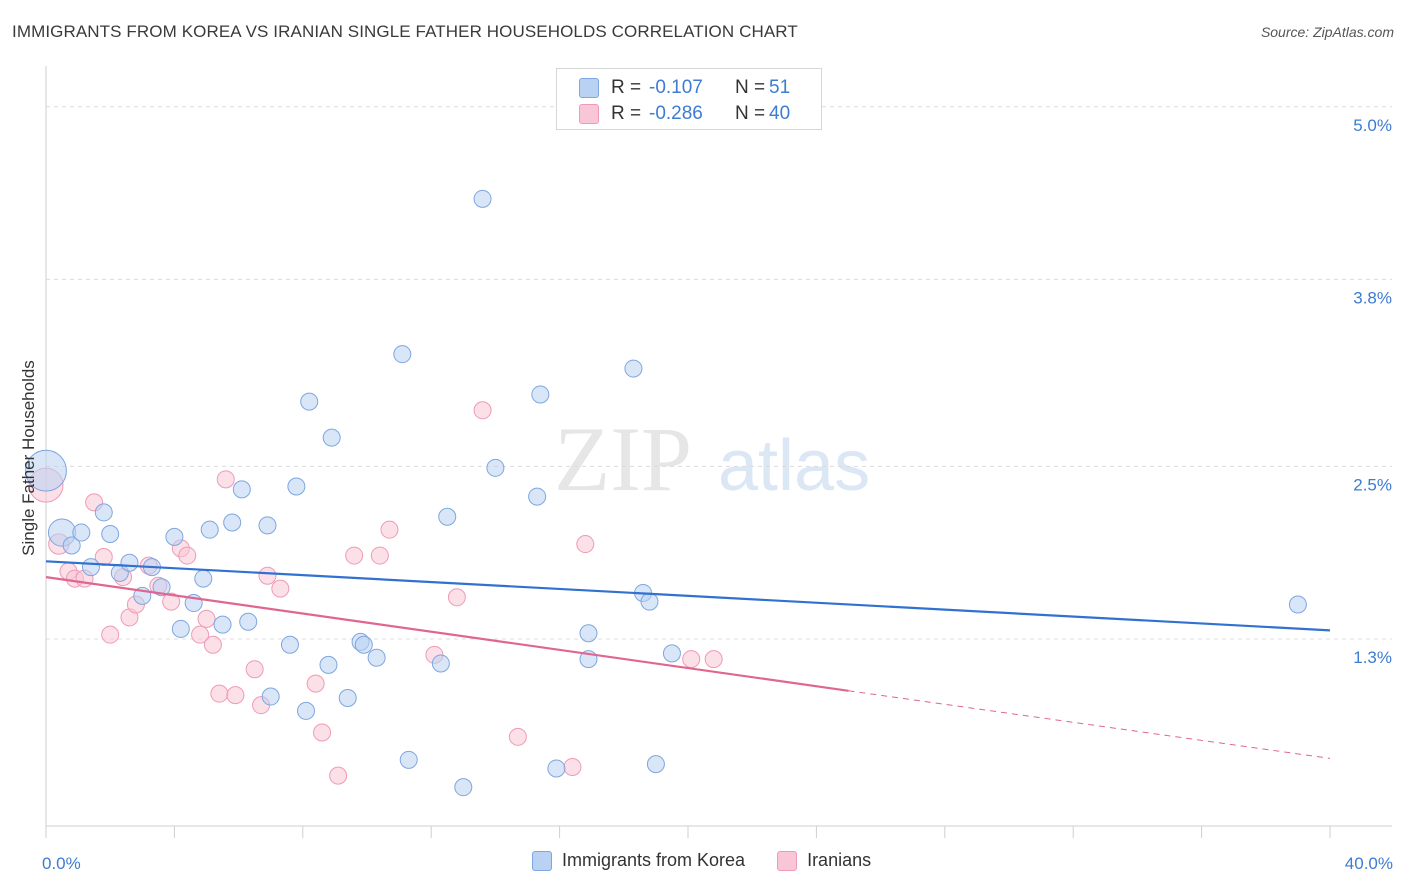 Image resolution: width=1406 pixels, height=892 pixels. Describe the element at coordinates (1372, 297) in the screenshot. I see `y-tick-label: 3.8%` at that location.